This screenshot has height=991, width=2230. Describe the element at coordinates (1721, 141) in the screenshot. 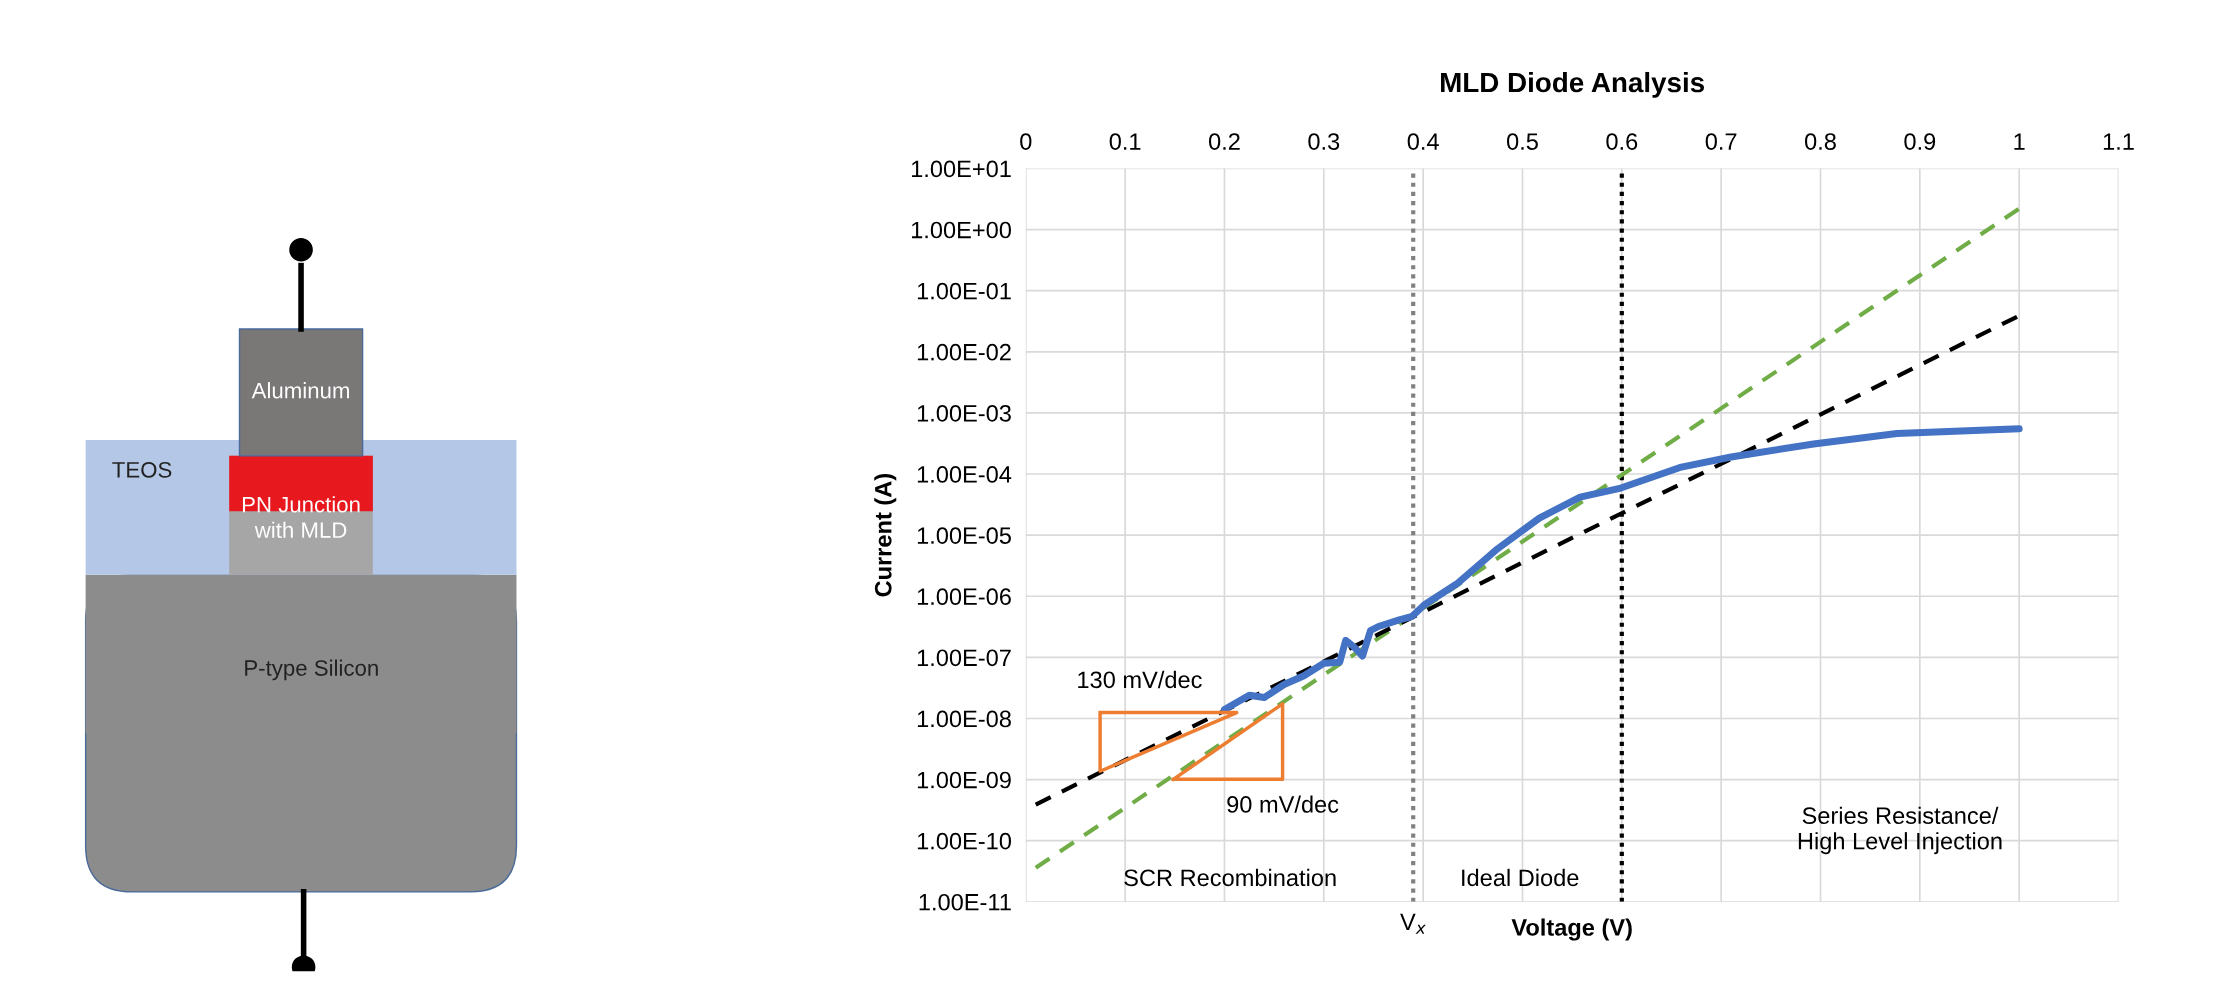

I see `x-tick-label: 0.7` at that location.